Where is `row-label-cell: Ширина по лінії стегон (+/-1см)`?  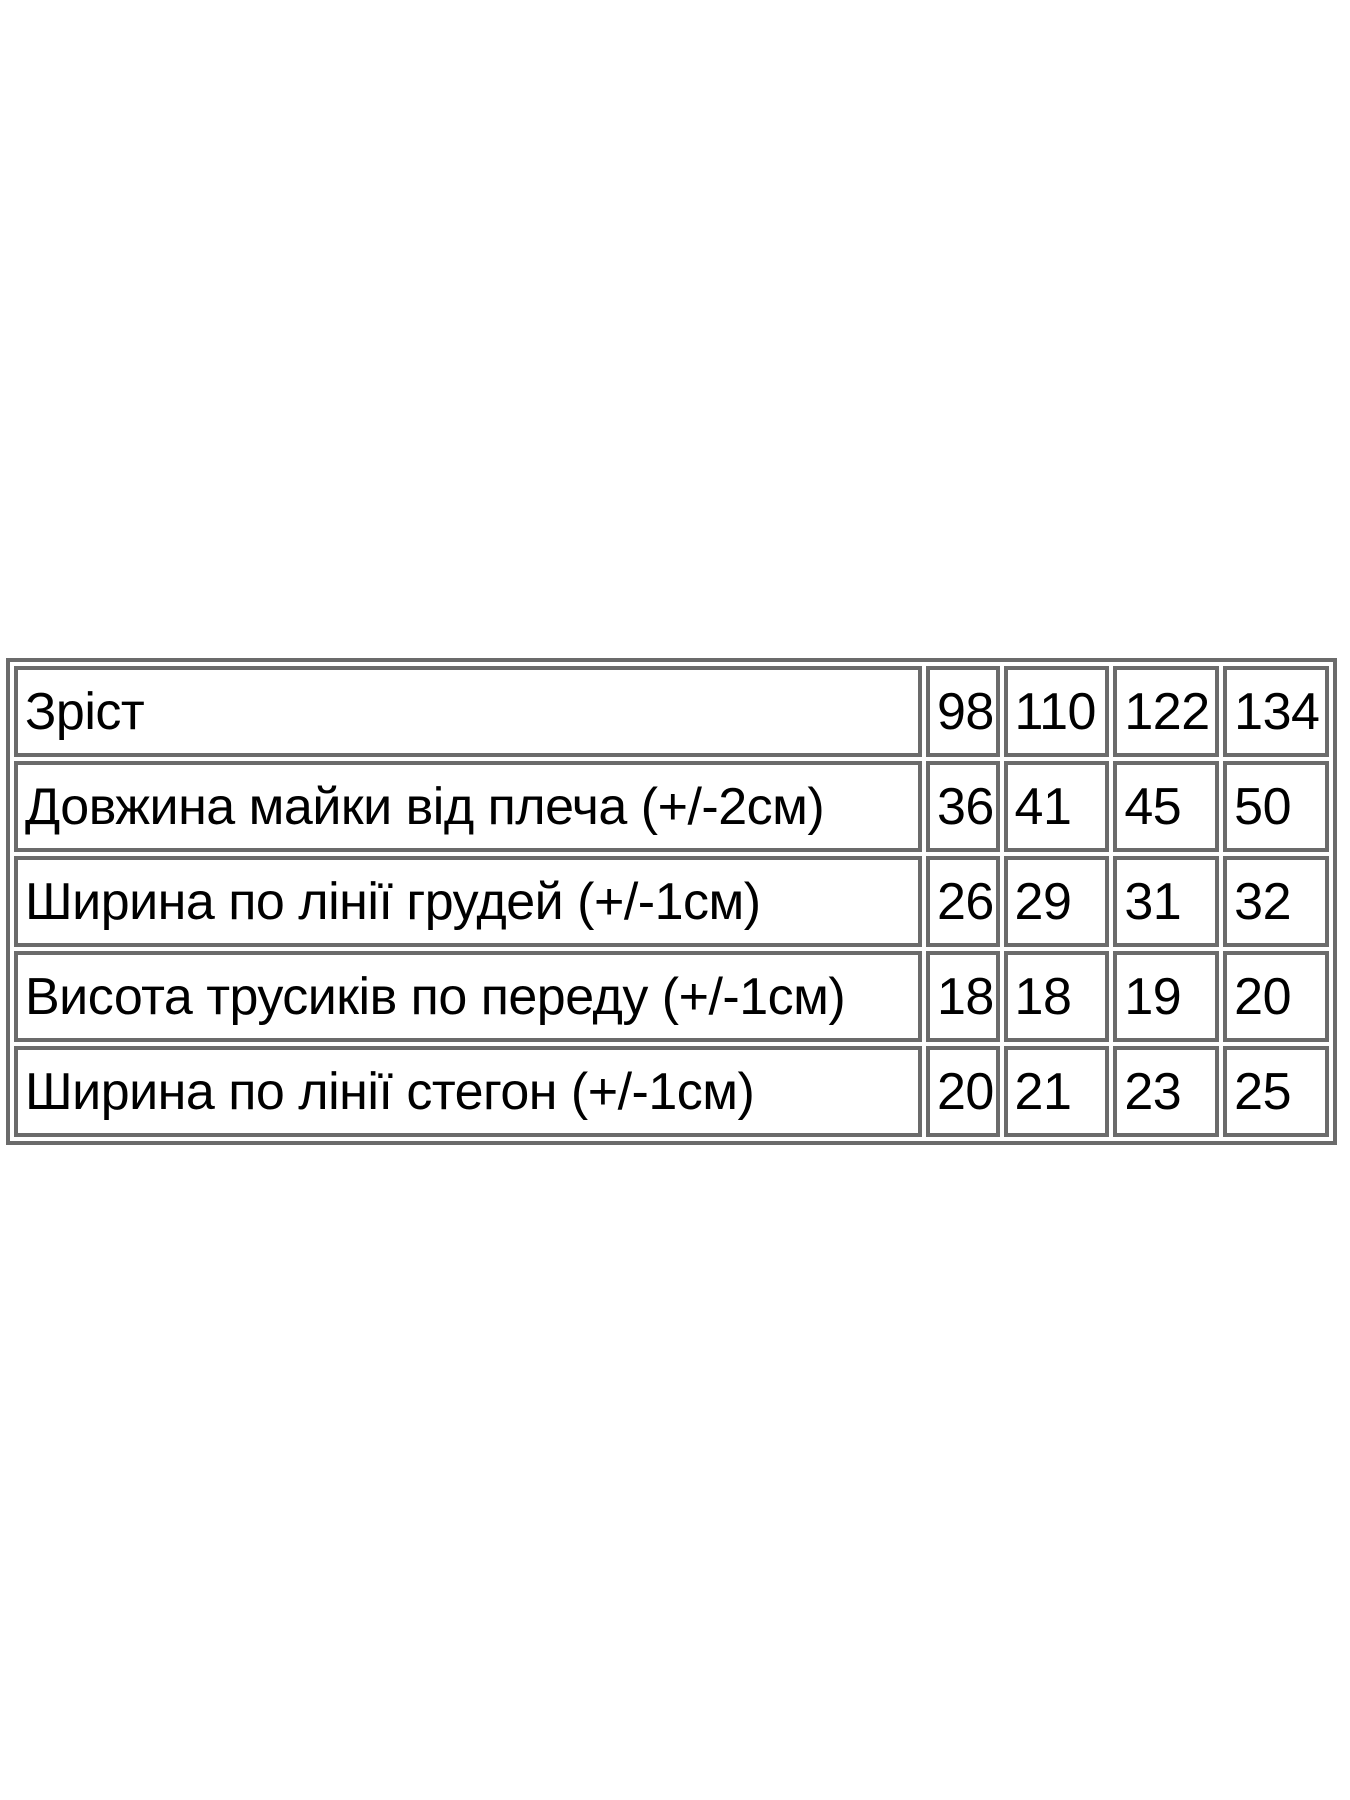 row-label-cell: Ширина по лінії стегон (+/-1см) is located at coordinates (468, 1091).